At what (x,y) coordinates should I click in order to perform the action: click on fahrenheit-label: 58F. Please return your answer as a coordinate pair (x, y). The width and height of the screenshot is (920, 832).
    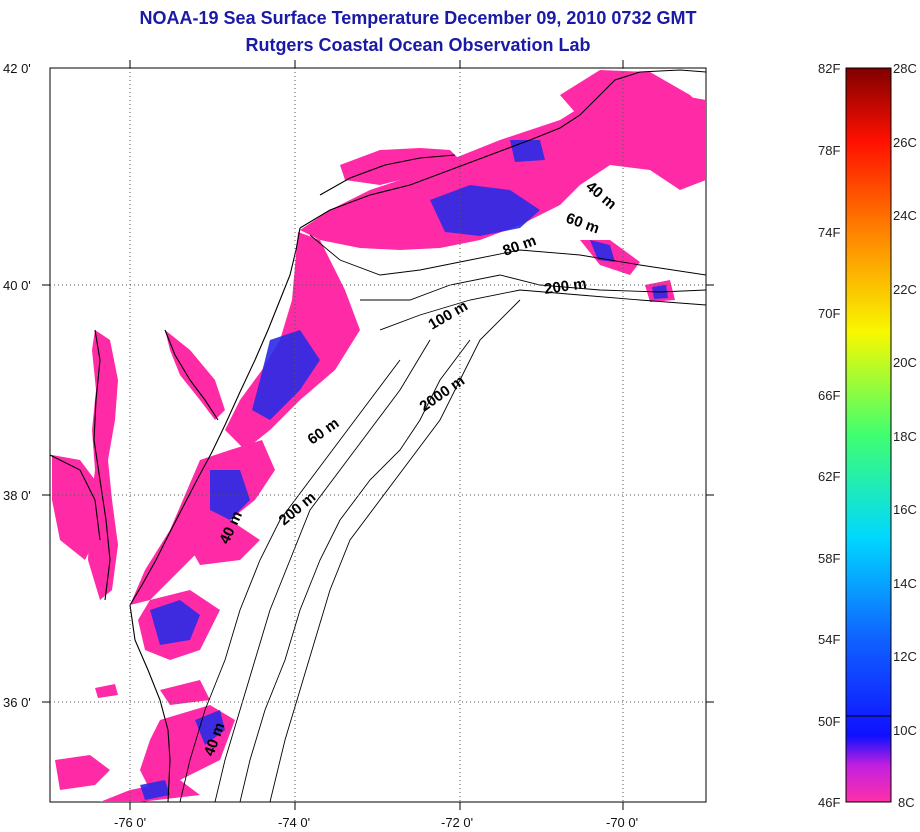
    Looking at the image, I should click on (829, 558).